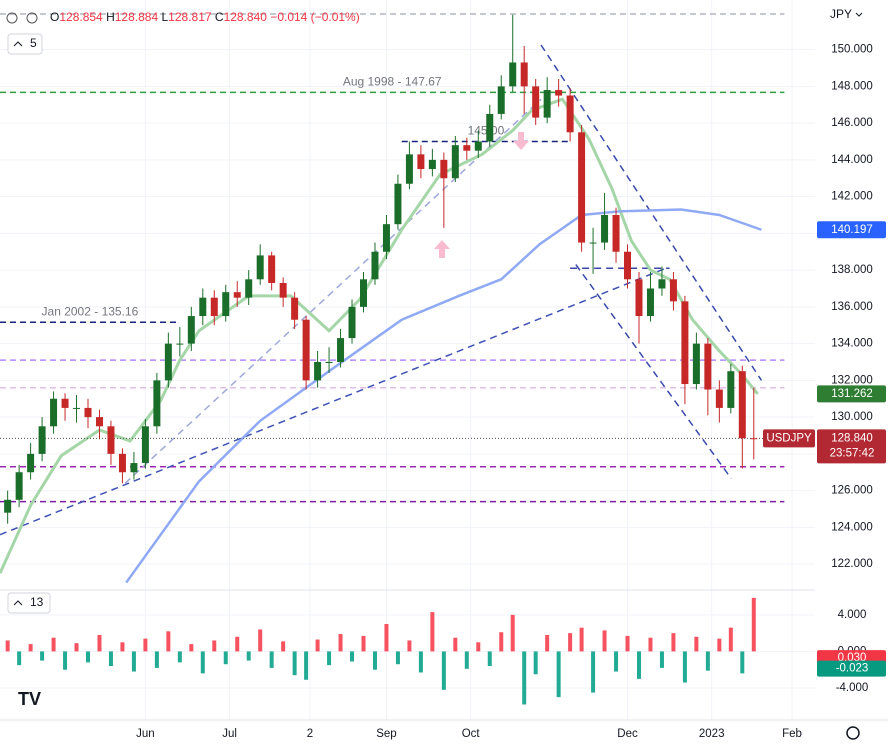 This screenshot has width=888, height=750. Describe the element at coordinates (712, 734) in the screenshot. I see `x-tick-label: 2023` at that location.